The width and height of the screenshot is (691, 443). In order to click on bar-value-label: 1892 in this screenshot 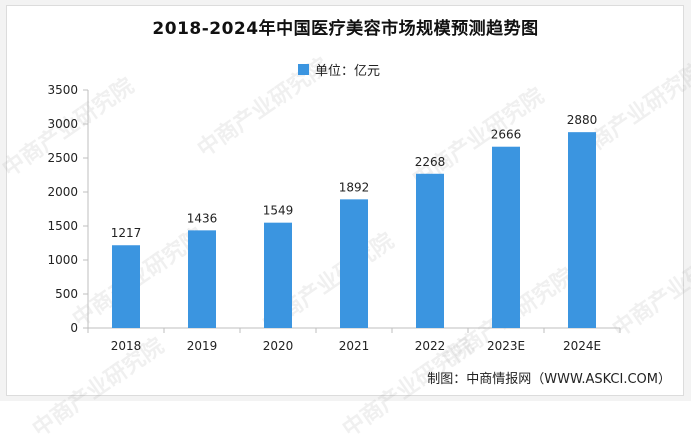, I will do `click(354, 187)`.